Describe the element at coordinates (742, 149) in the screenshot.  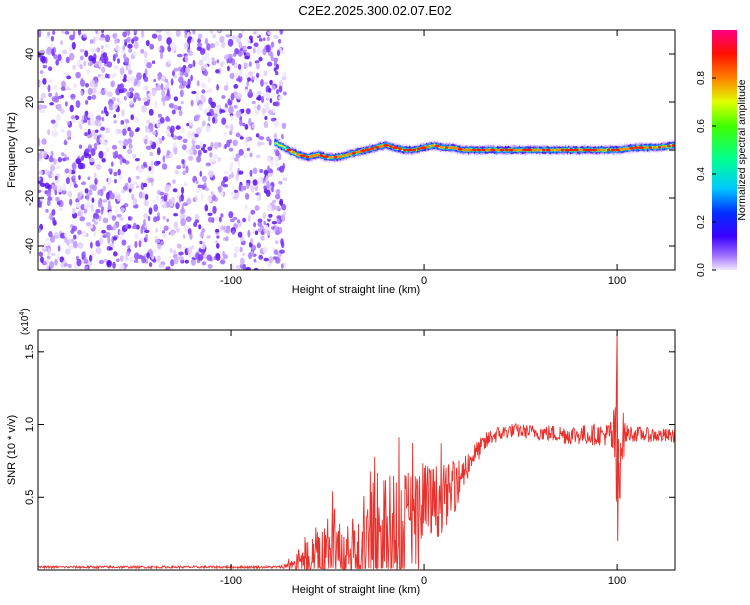
I see `colorbar-label: Normalized spectral amplitude` at that location.